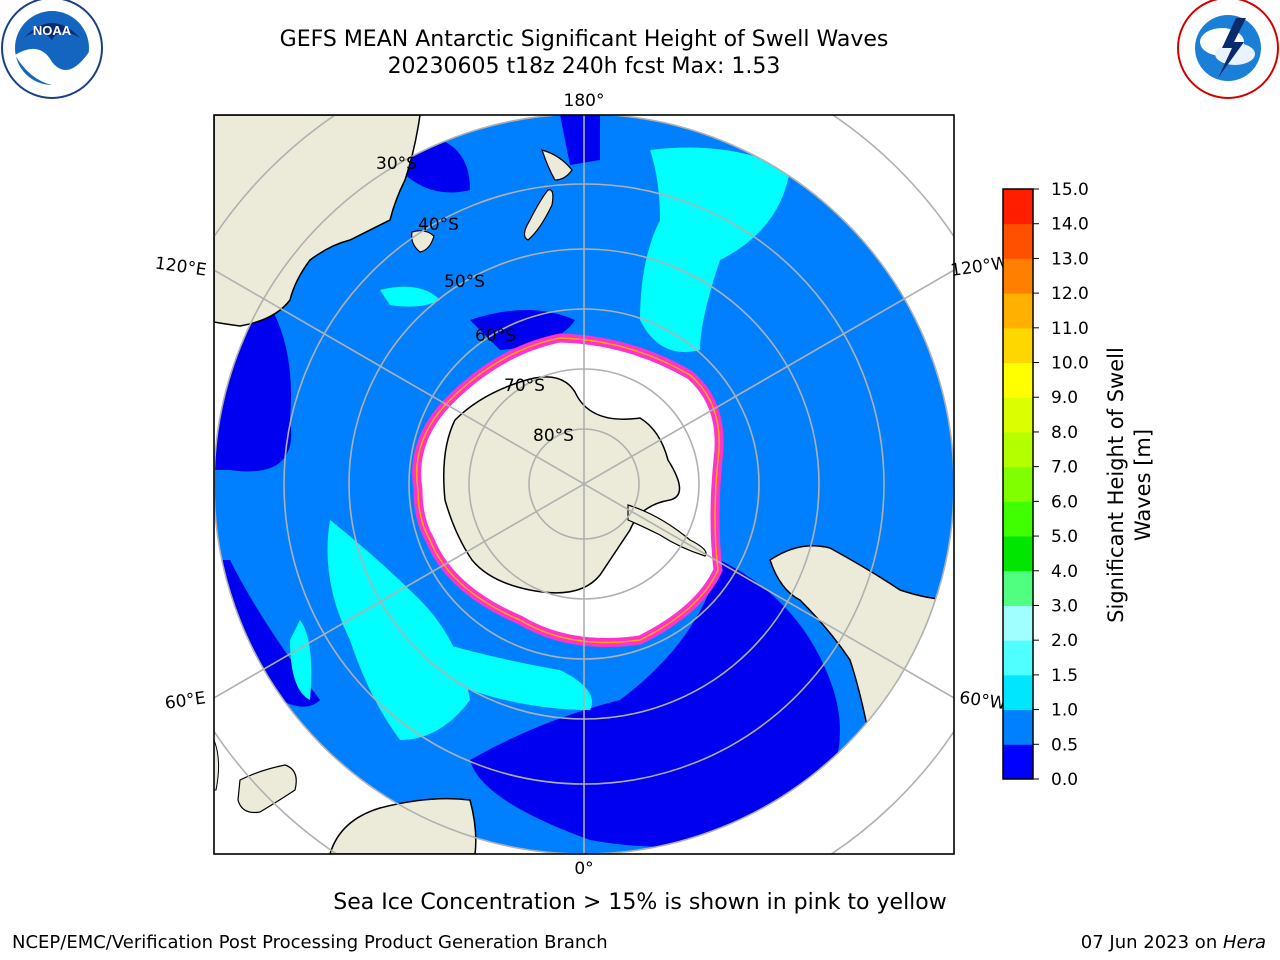 The image size is (1280, 960). What do you see at coordinates (181, 267) in the screenshot?
I see `lon-label-120e: 120°E` at bounding box center [181, 267].